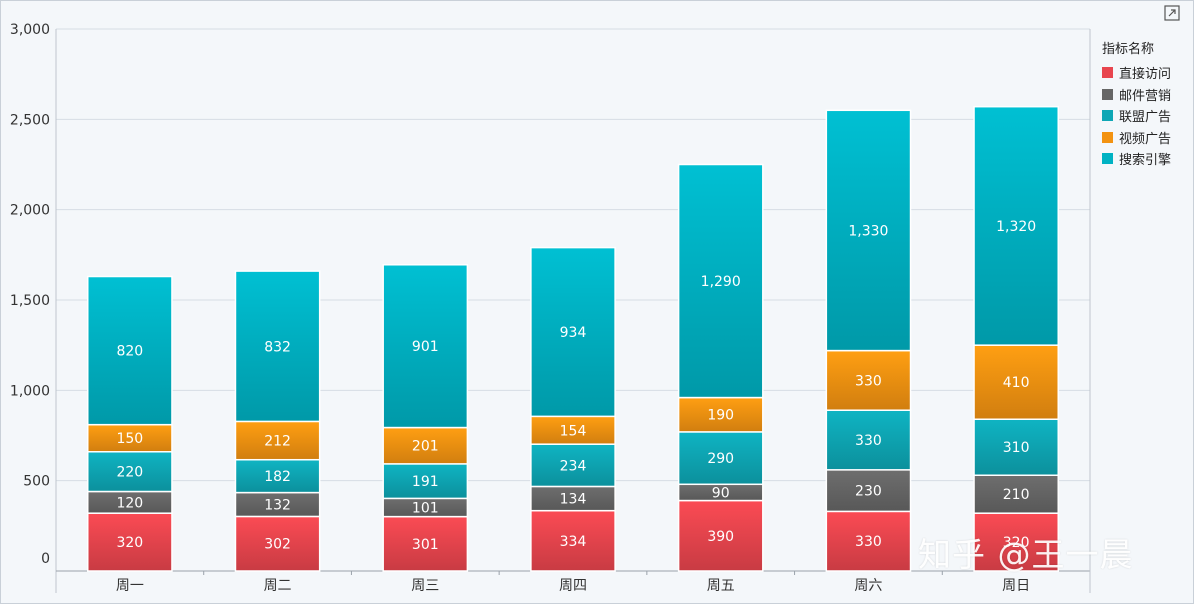  I want to click on legend-item: 直接访问, so click(1146, 73).